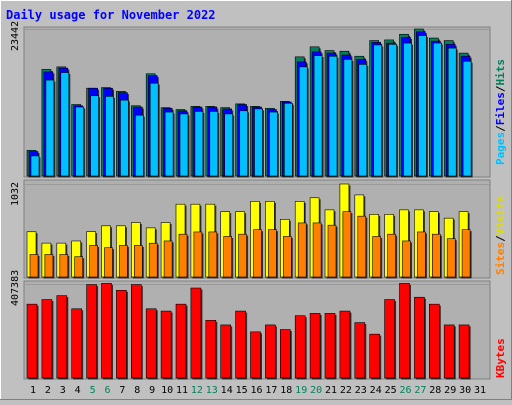 Image resolution: width=512 pixels, height=405 pixels. I want to click on panel-kbytes-ymax-label: 407383, so click(15, 288).